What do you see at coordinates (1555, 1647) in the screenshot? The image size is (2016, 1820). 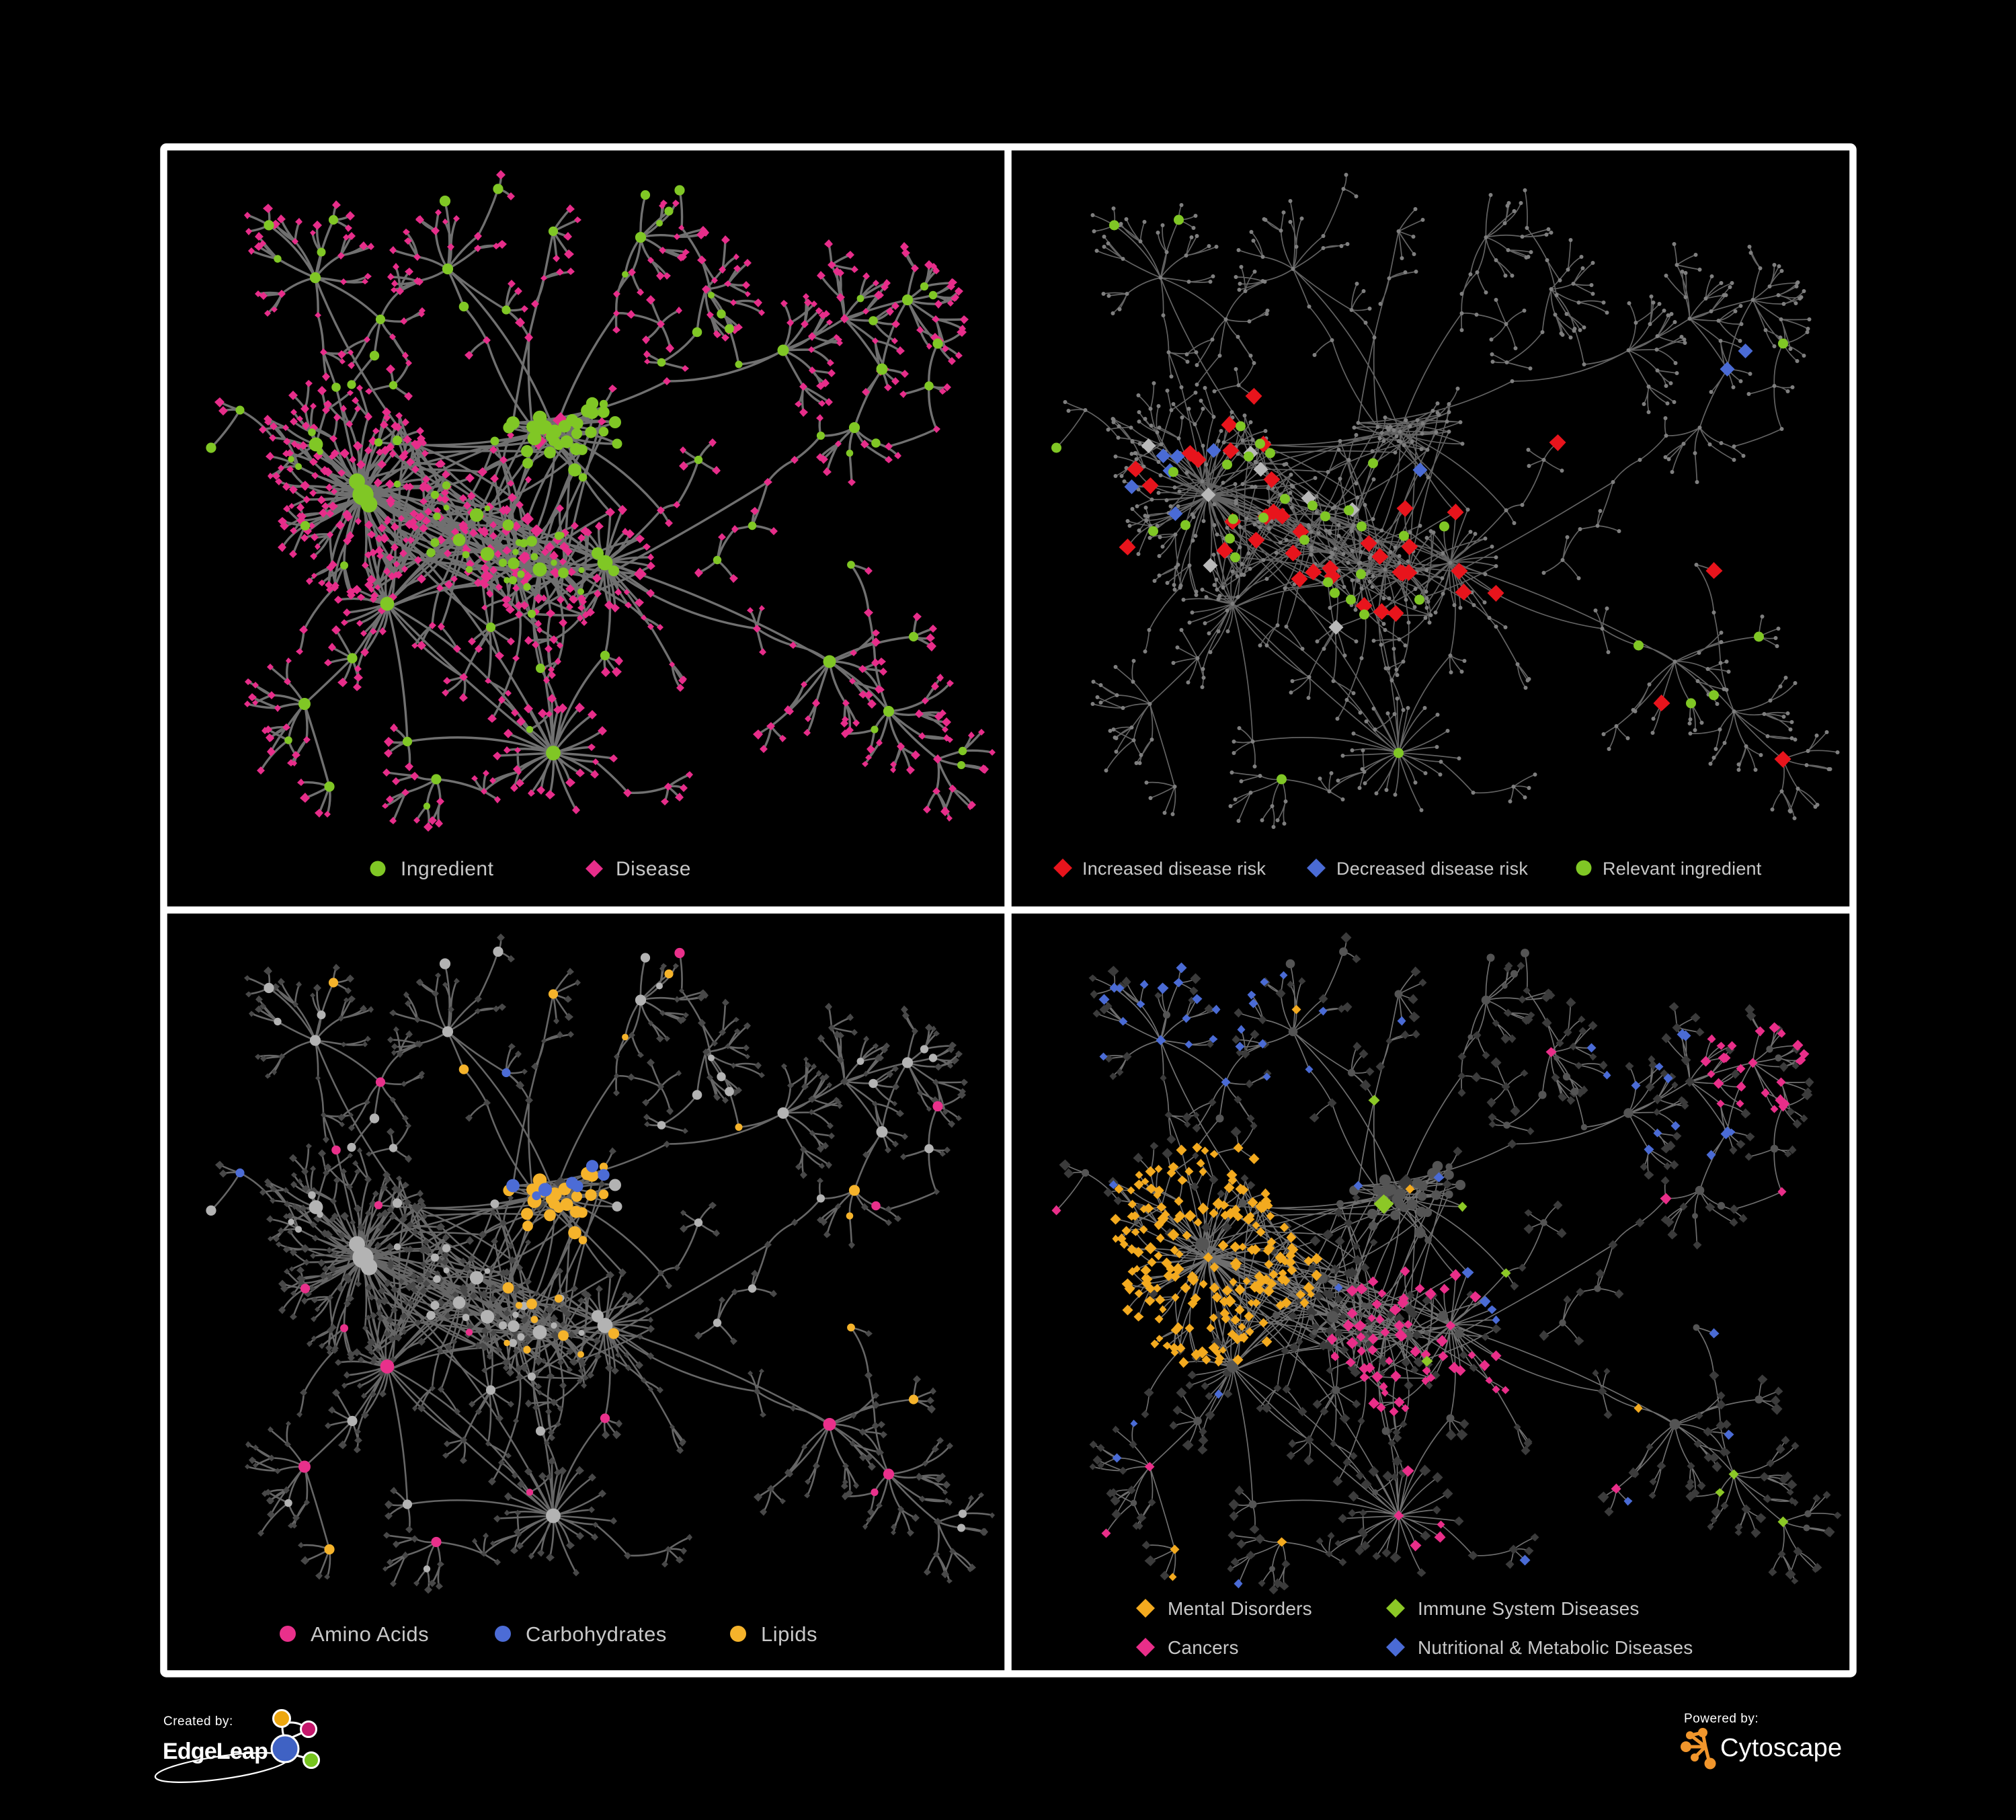 I see `svg-text:Nutritional & Metabolic Diseas: Nutritional & Metabolic Diseases` at bounding box center [1555, 1647].